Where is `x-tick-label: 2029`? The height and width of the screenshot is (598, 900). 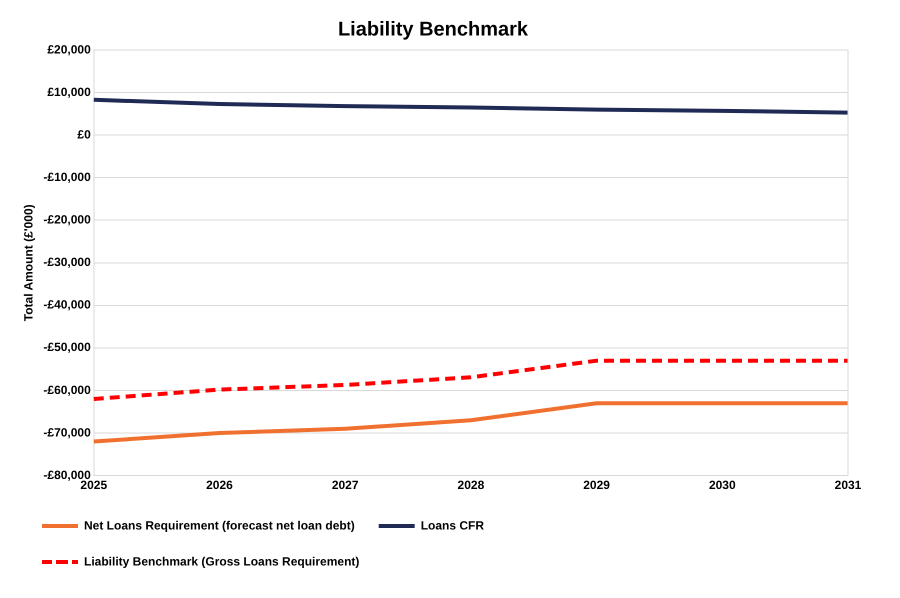
x-tick-label: 2029 is located at coordinates (596, 485).